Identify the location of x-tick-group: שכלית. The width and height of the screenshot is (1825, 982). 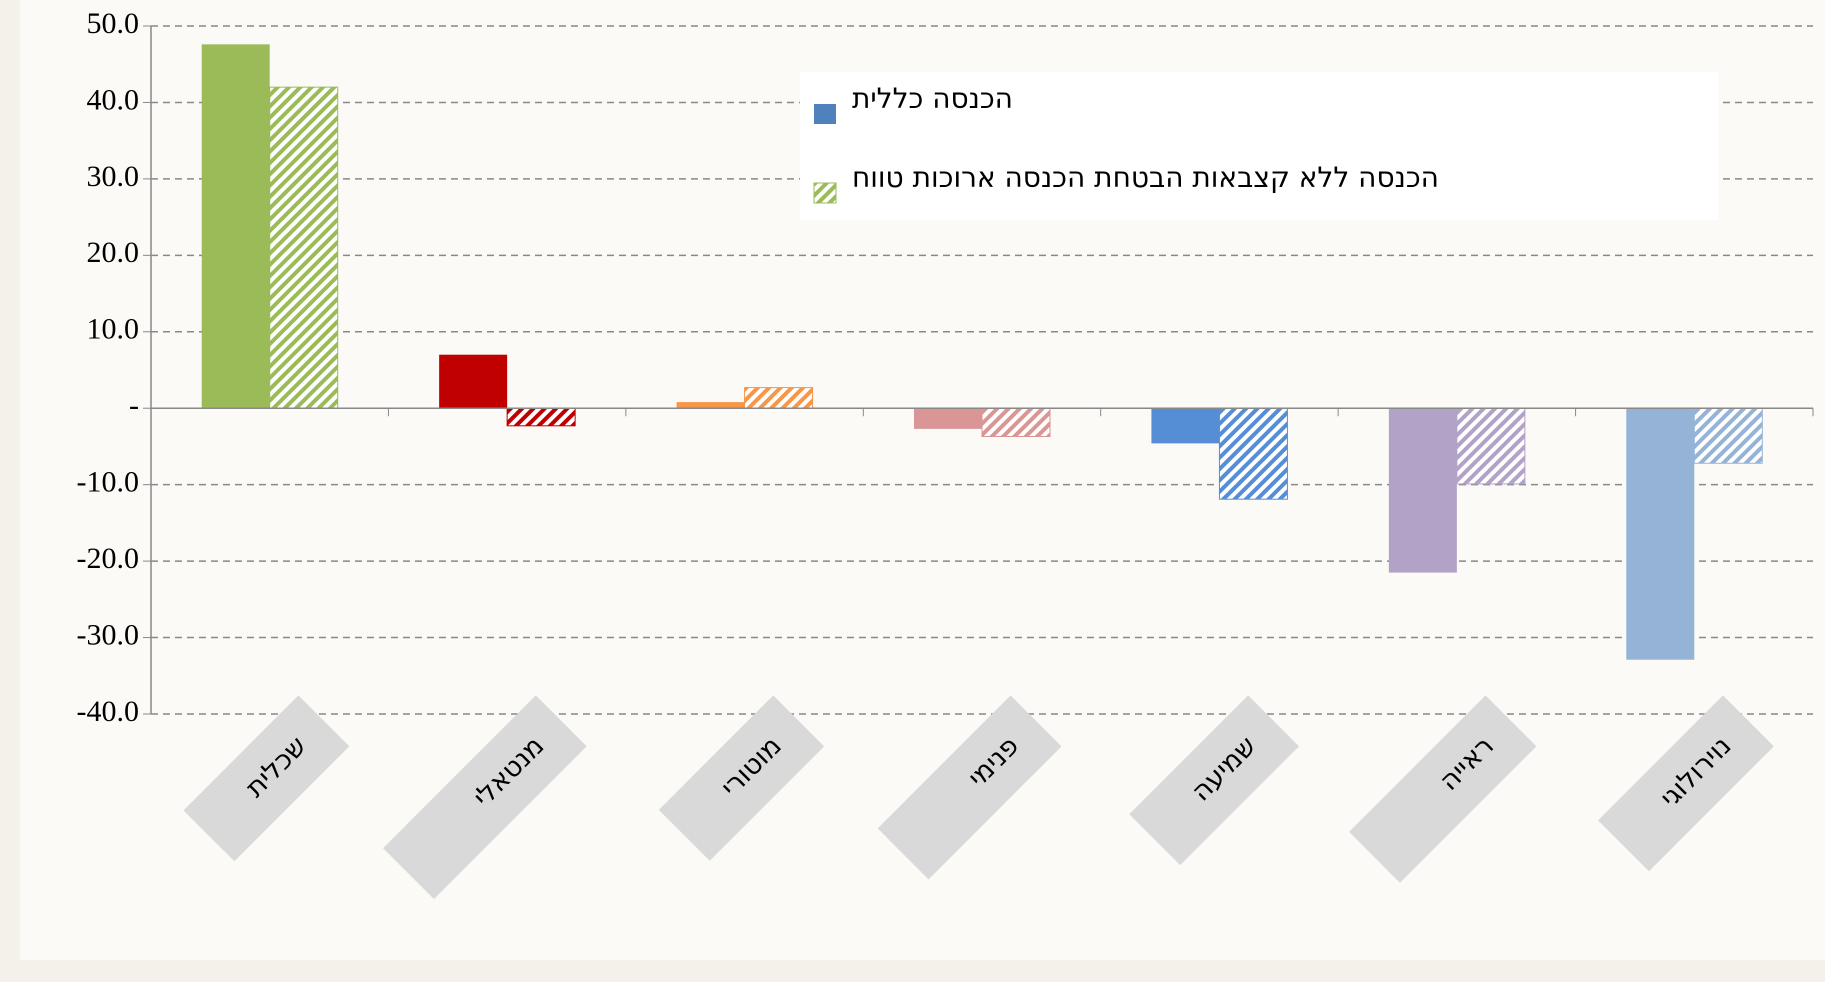
(266, 778).